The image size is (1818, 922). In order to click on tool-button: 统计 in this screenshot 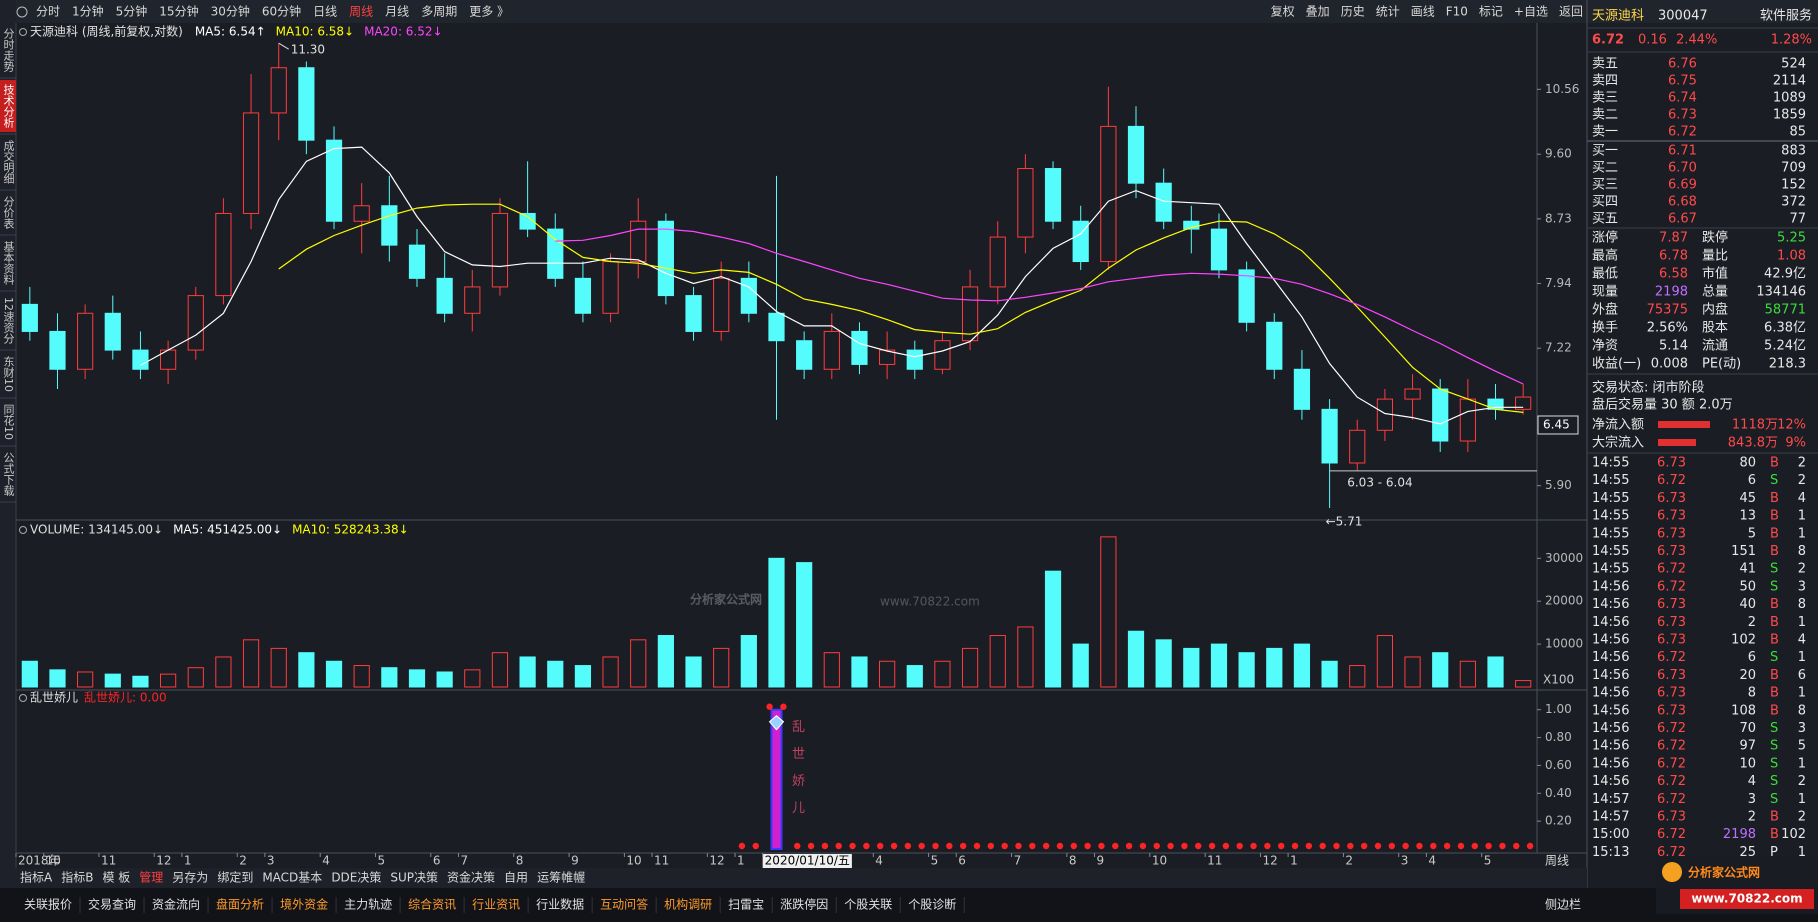, I will do `click(1388, 12)`.